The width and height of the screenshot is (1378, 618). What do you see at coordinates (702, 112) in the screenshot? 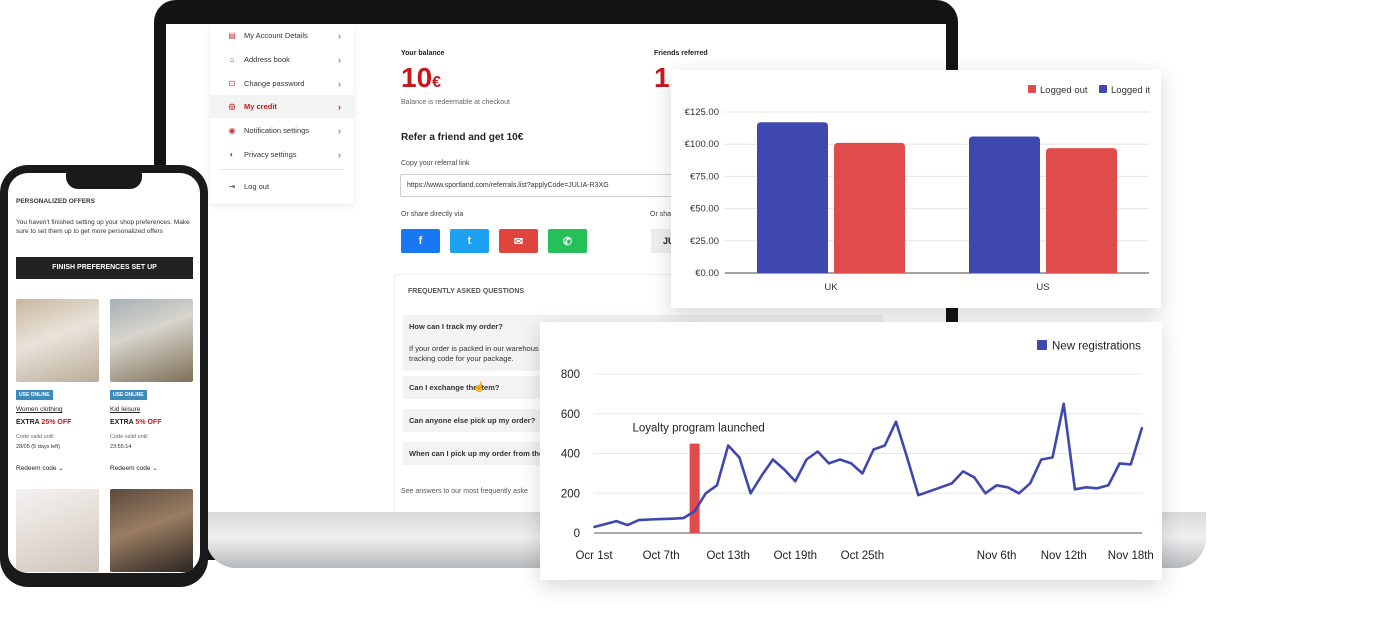
I see `y-tick-label: €125.00` at bounding box center [702, 112].